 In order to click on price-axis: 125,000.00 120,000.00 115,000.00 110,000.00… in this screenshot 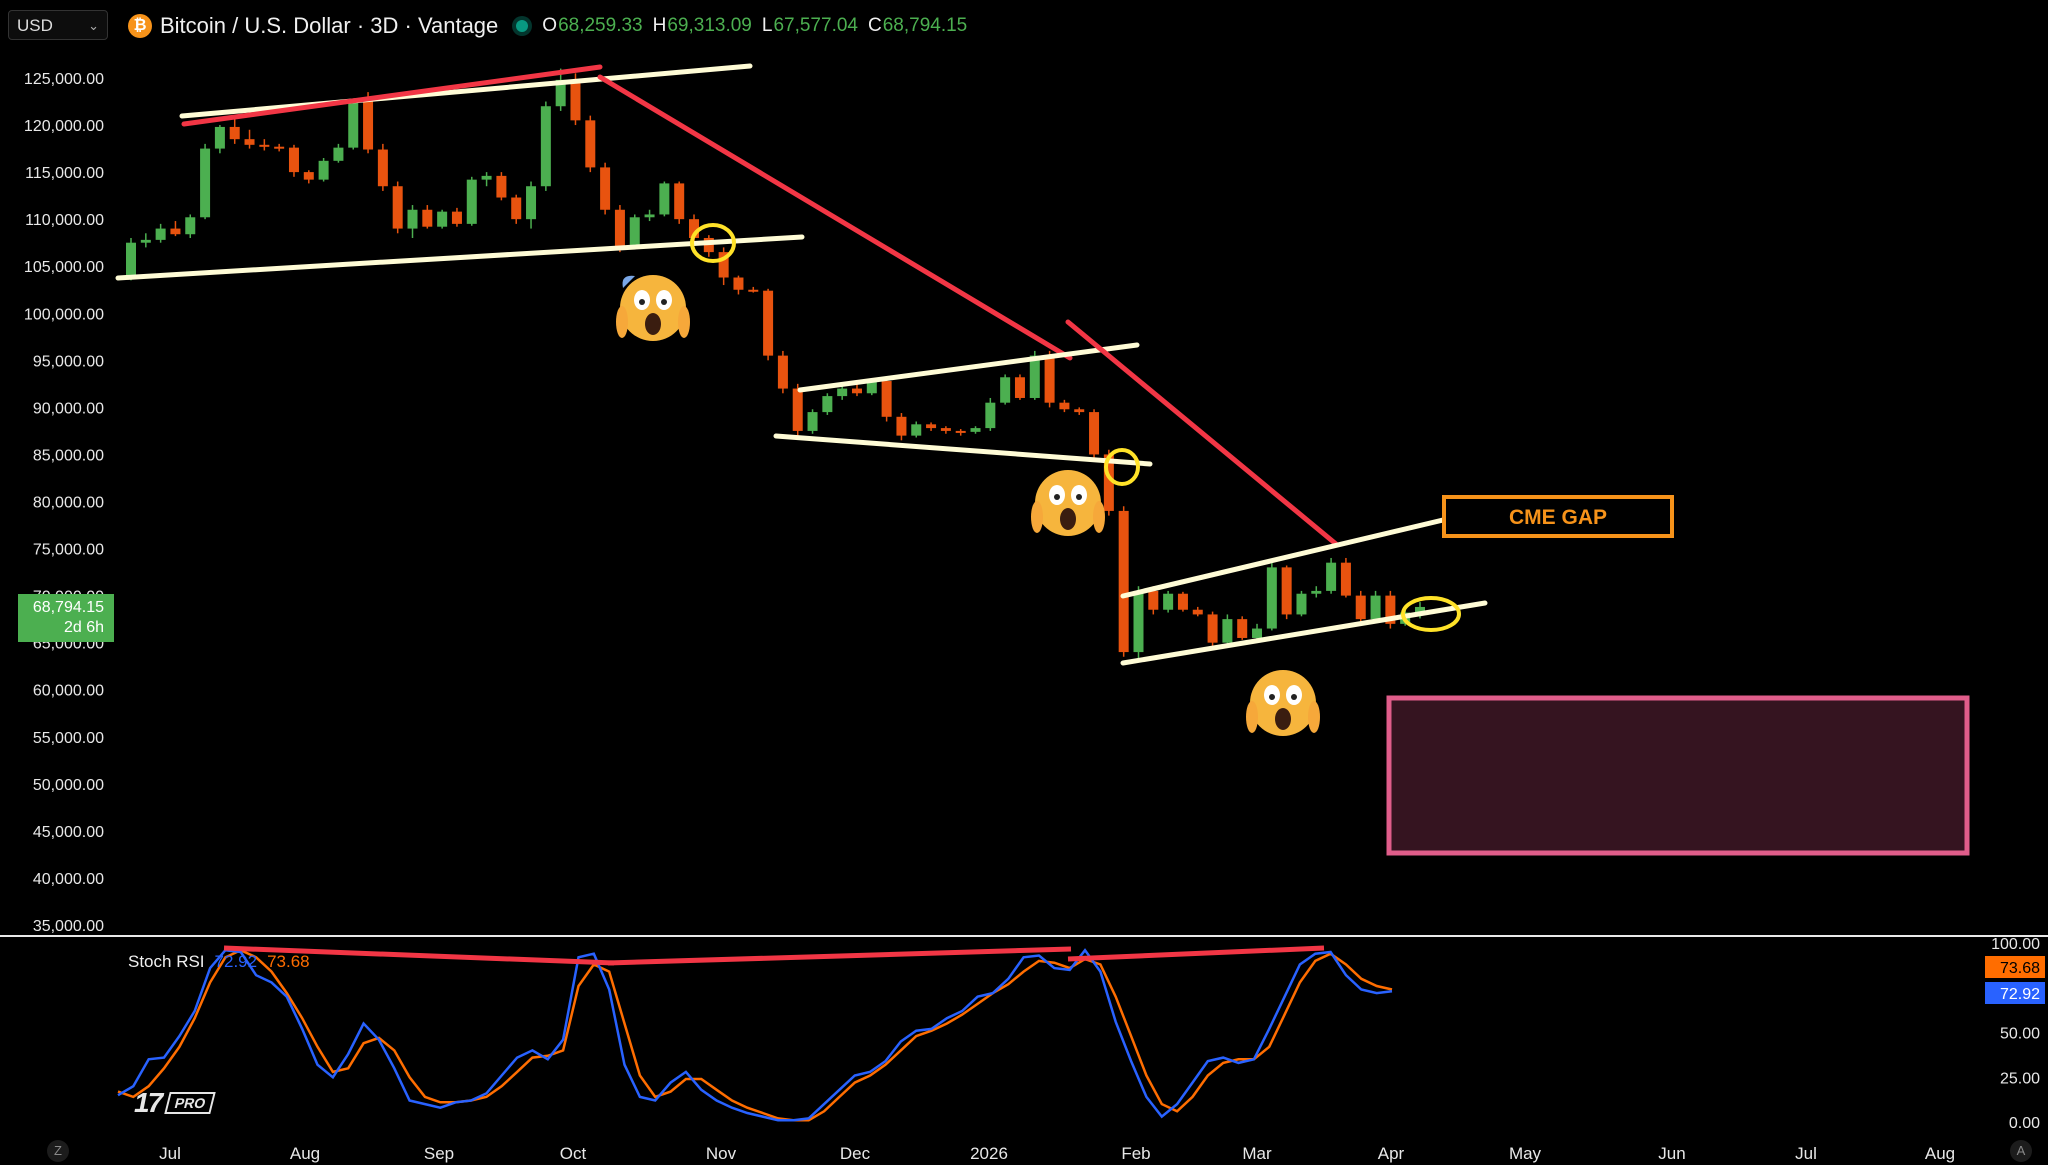, I will do `click(64, 503)`.